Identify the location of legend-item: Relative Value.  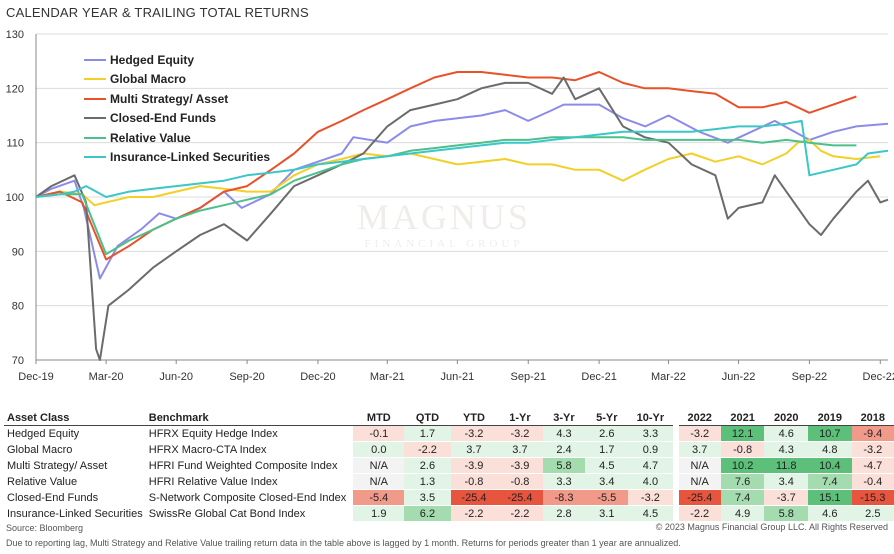
(177, 138).